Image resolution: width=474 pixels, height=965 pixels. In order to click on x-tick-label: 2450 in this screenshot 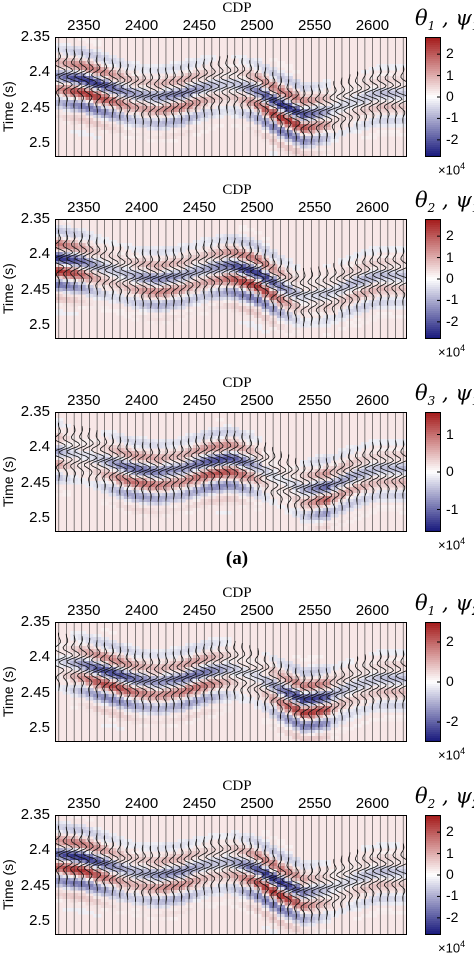, I will do `click(199, 25)`.